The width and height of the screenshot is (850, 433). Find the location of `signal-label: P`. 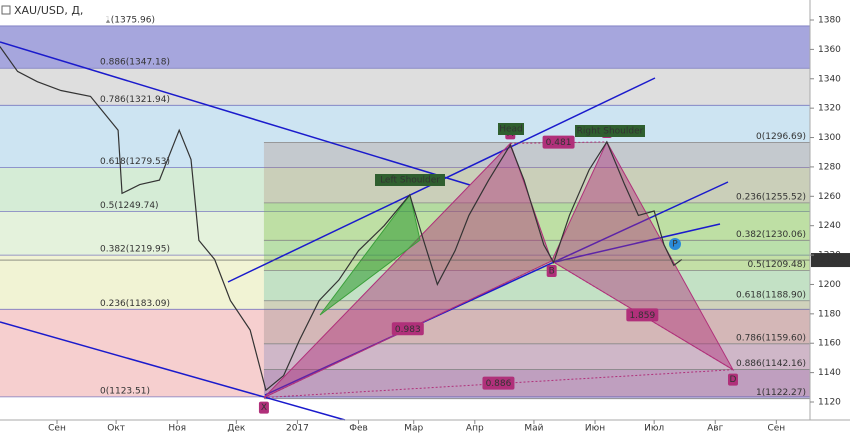

signal-label: P is located at coordinates (675, 245).